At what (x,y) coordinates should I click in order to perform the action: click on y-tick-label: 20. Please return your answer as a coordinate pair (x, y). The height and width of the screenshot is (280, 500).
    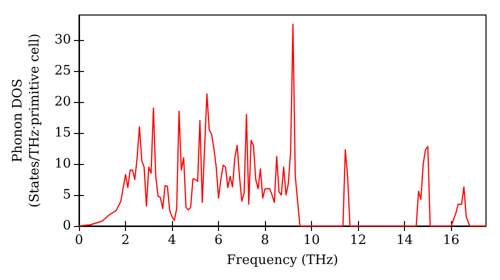
    Looking at the image, I should click on (62, 102).